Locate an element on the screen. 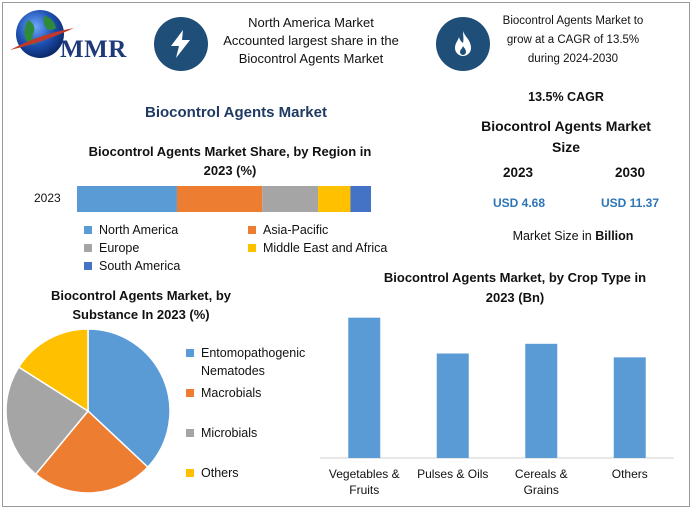  region-legend-label: South America is located at coordinates (140, 266).